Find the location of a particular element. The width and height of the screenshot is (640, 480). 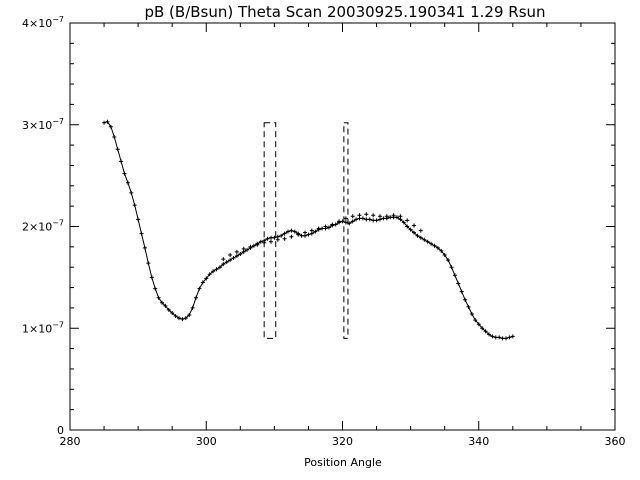

y-tick-label: 2×10⁻⁷ is located at coordinates (43, 226).